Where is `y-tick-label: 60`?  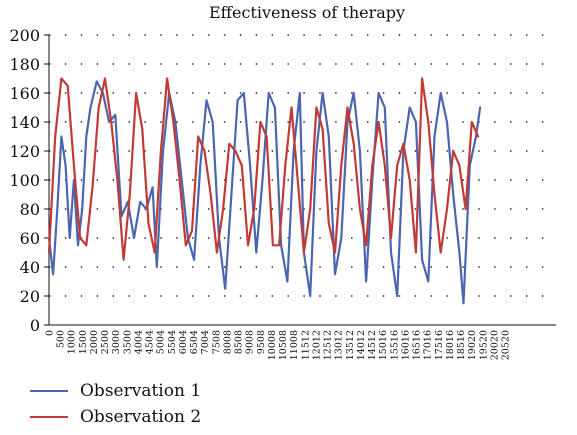 y-tick-label: 60 is located at coordinates (30, 238).